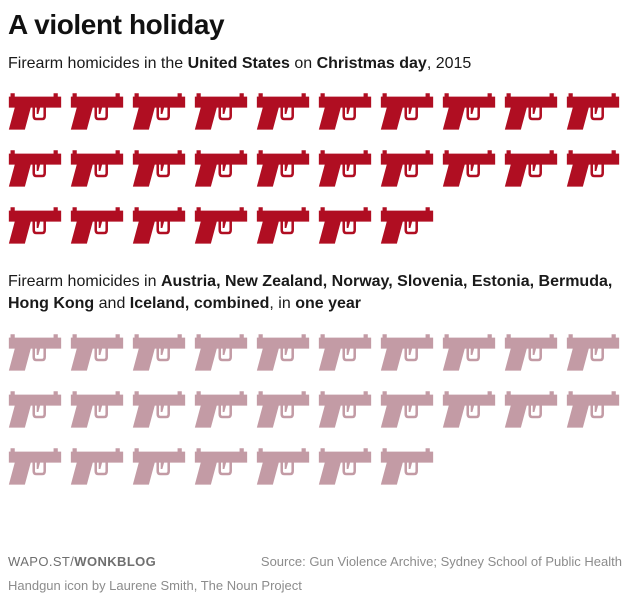  I want to click on subtitle-countries-part: Firearm homicides in, so click(84, 282).